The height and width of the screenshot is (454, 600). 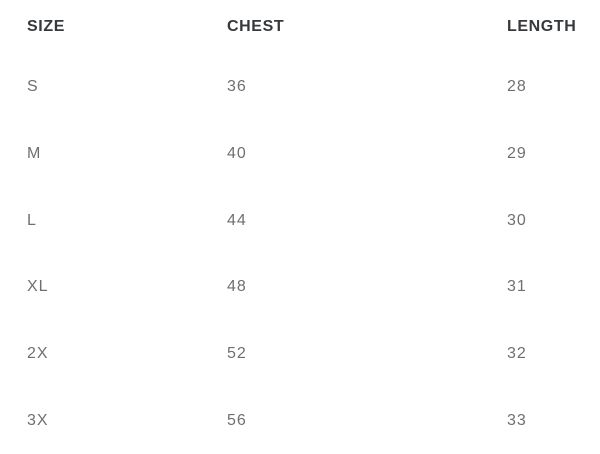 I want to click on table-header-row: SIZE CHEST LENGTH, so click(x=300, y=27).